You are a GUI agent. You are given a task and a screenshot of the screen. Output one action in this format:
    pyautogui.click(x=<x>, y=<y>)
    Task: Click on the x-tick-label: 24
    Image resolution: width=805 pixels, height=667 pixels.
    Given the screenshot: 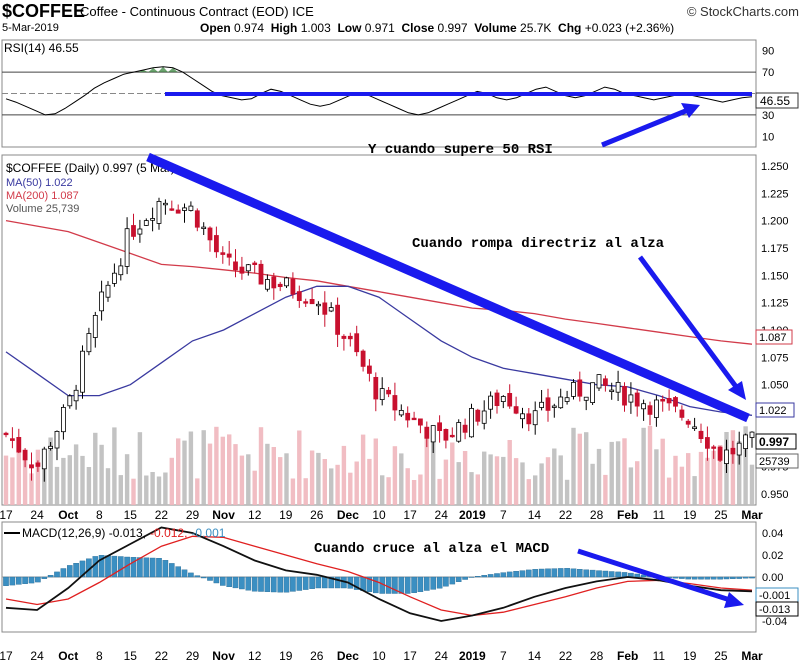 What is the action you would take?
    pyautogui.click(x=37, y=656)
    